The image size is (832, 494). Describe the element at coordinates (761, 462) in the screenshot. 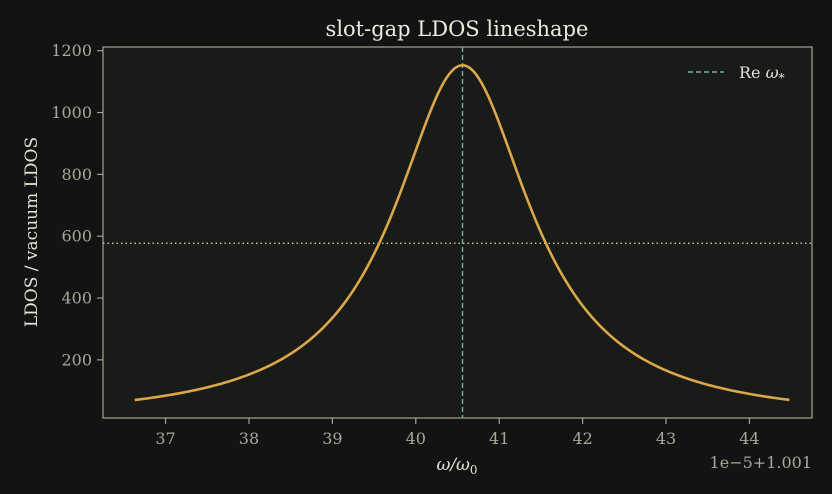

I see `x-axis-offset-label: 1e−5+1.001` at that location.